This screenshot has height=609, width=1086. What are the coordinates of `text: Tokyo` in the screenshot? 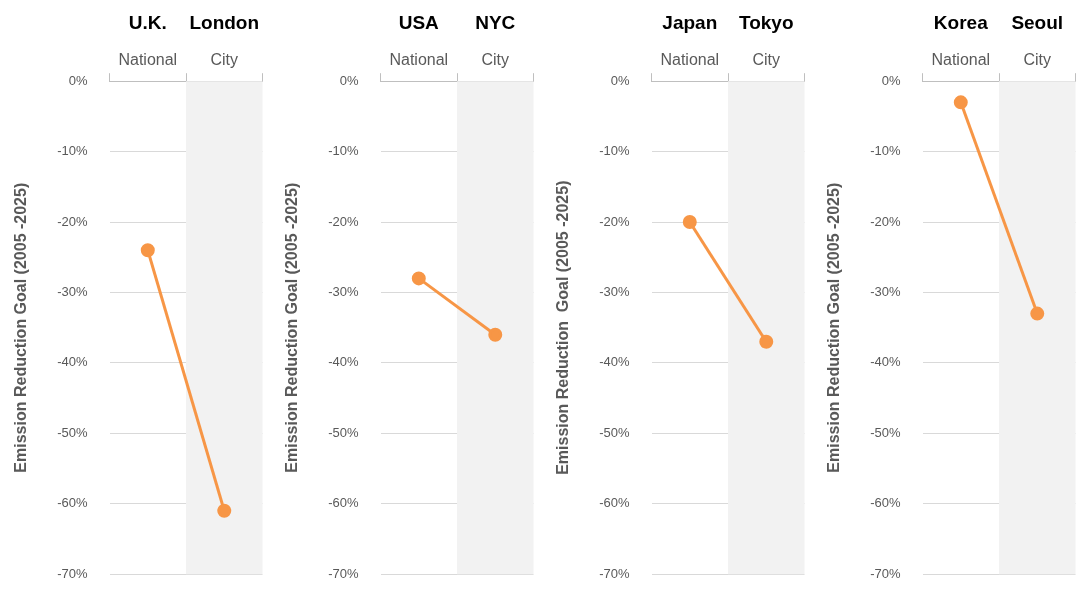 It's located at (766, 23).